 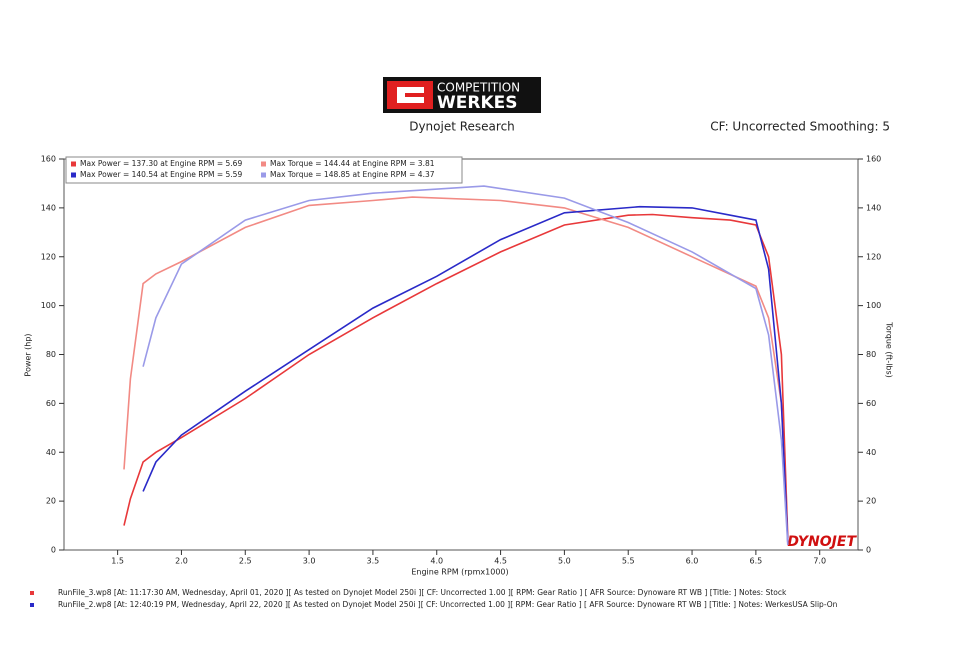 I want to click on y-tick-label: 100, so click(x=48, y=305).